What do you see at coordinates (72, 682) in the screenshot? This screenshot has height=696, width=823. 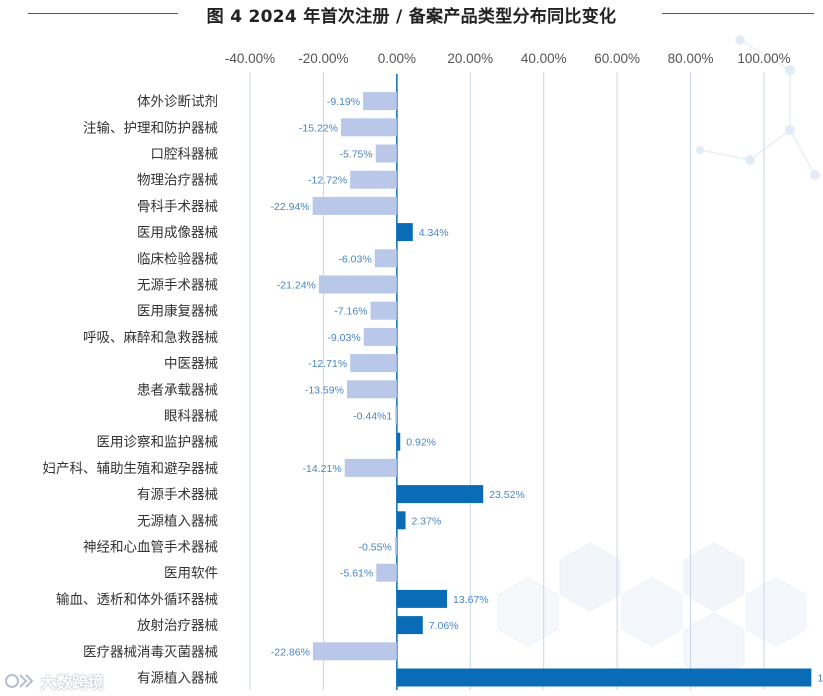 I see `watermark-text: 大数跨境` at bounding box center [72, 682].